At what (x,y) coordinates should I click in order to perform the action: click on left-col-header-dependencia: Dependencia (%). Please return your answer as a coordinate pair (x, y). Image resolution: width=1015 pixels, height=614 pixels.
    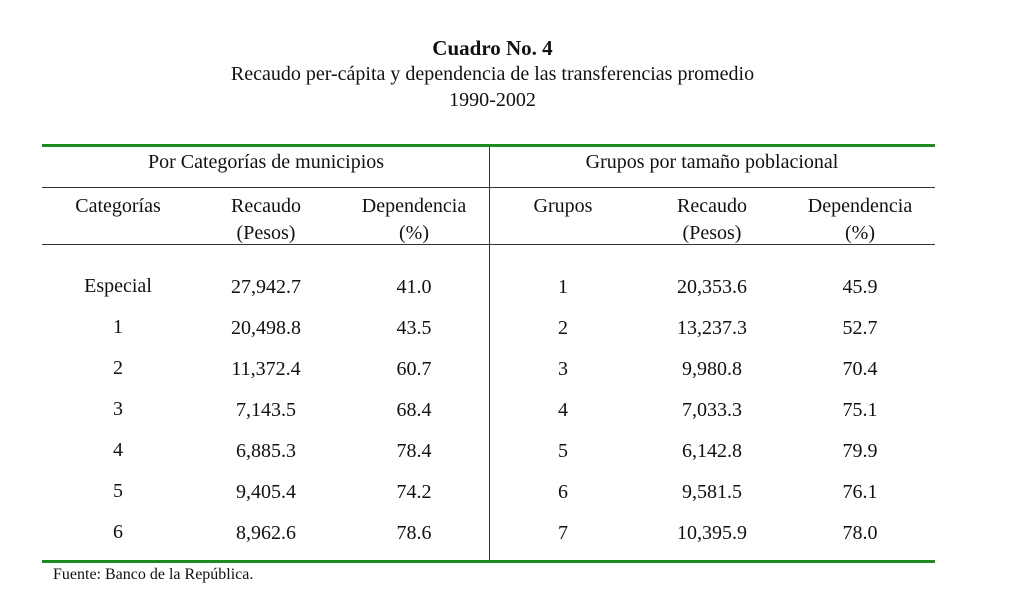
    Looking at the image, I should click on (414, 220).